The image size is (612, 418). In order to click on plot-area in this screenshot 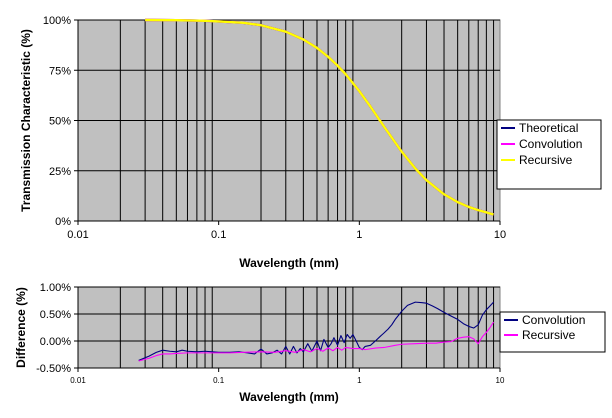, I will do `click(289, 327)`.